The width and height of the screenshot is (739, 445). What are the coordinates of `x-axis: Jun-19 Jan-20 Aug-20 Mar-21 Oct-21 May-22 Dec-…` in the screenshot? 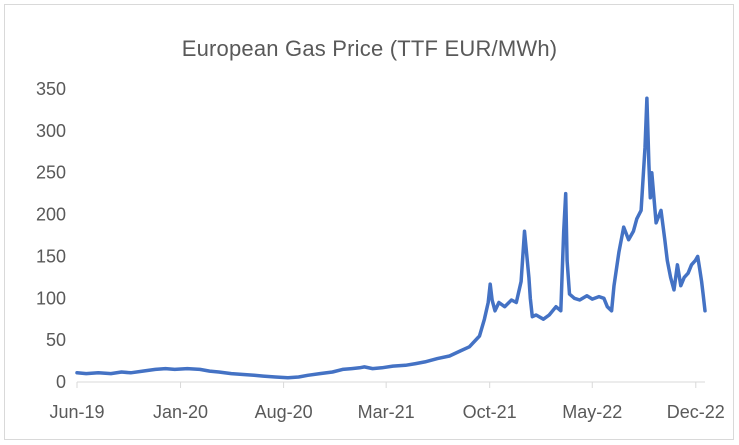 It's located at (387, 401).